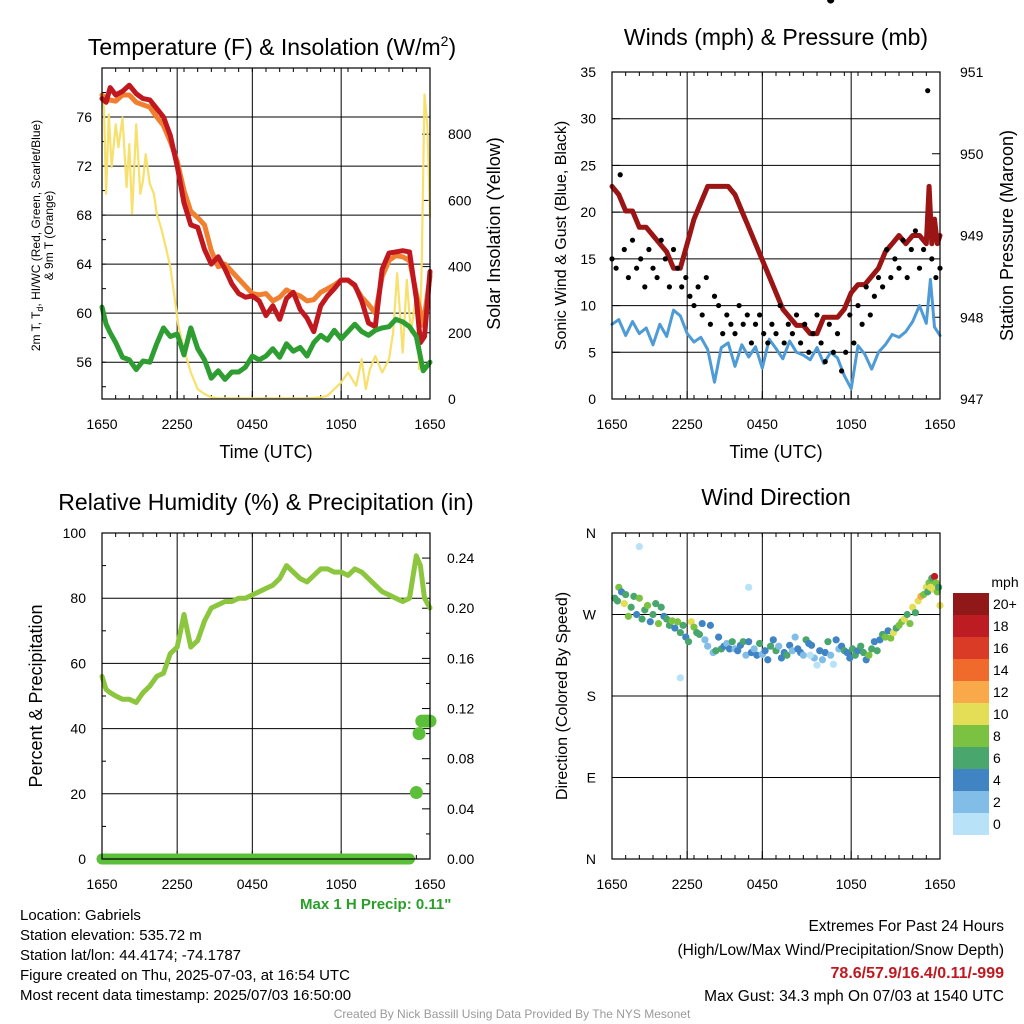 The height and width of the screenshot is (1024, 1024). What do you see at coordinates (776, 37) in the screenshot?
I see `chart-title-winds: Winds (mph) & Pressure (mb)` at bounding box center [776, 37].